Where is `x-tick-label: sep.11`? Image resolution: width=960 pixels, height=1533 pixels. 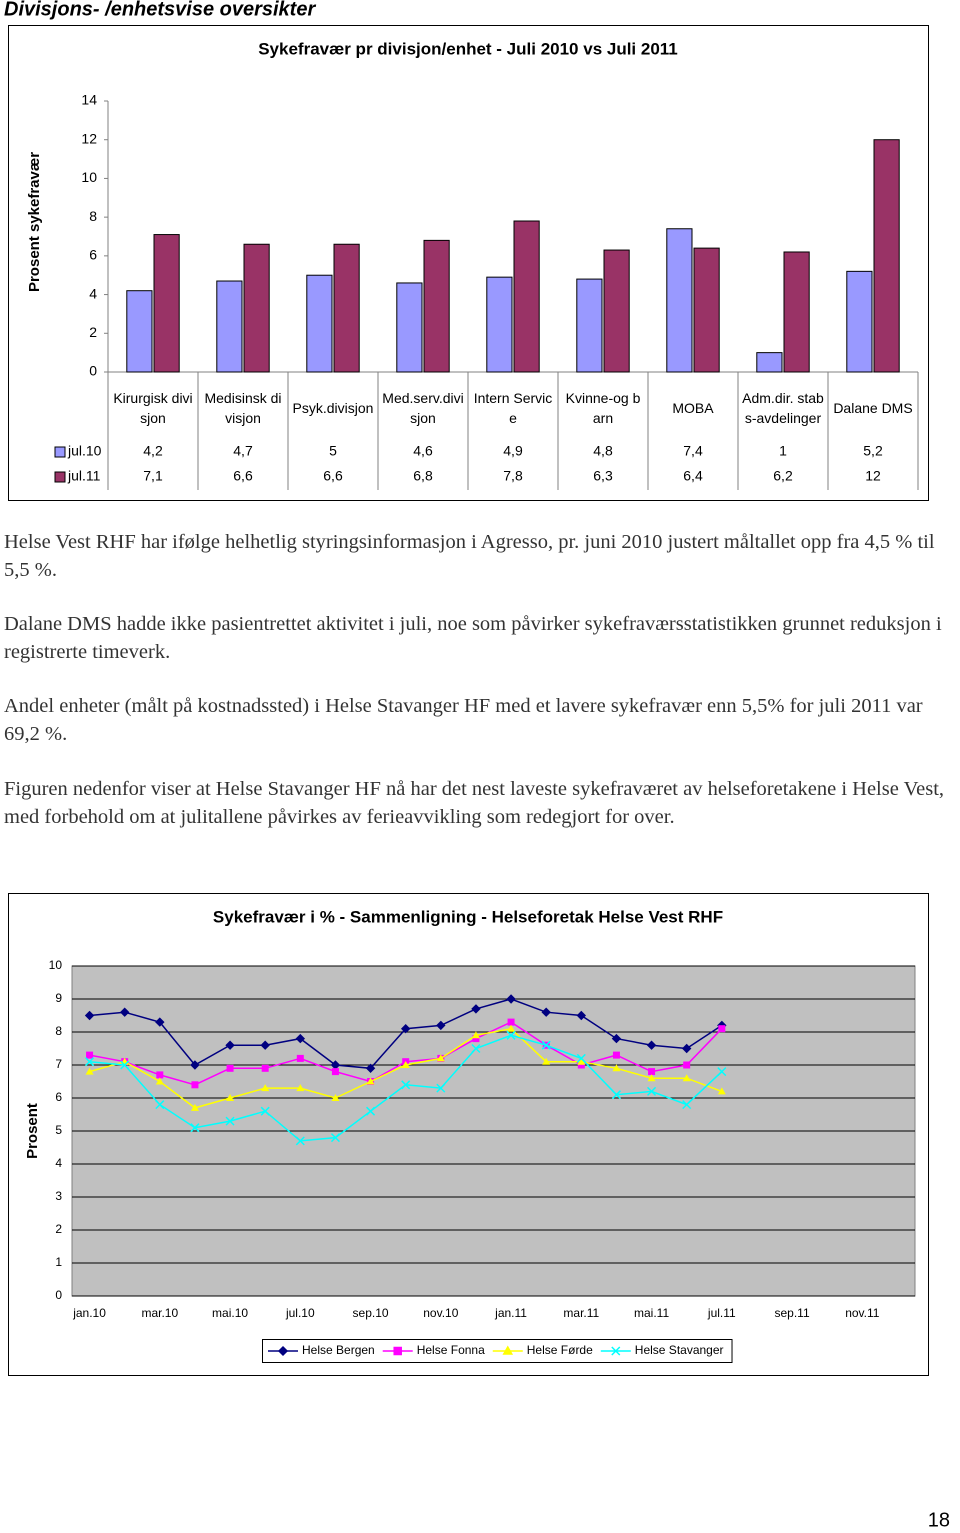
x-tick-label: sep.11 is located at coordinates (791, 1313).